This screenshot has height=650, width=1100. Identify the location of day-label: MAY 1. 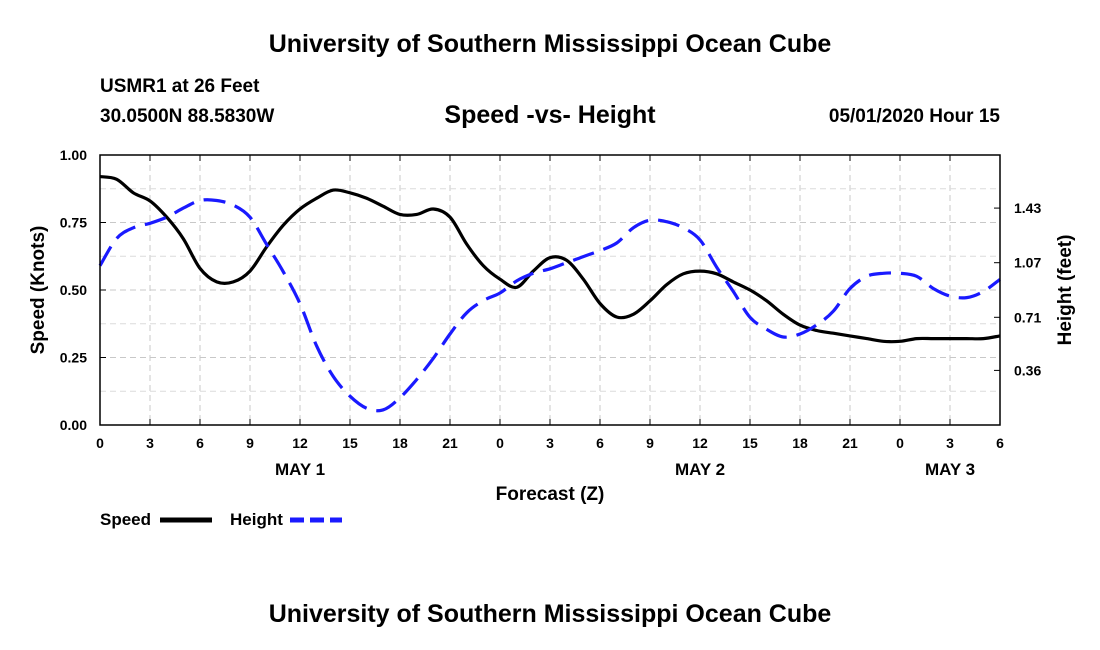
(300, 469).